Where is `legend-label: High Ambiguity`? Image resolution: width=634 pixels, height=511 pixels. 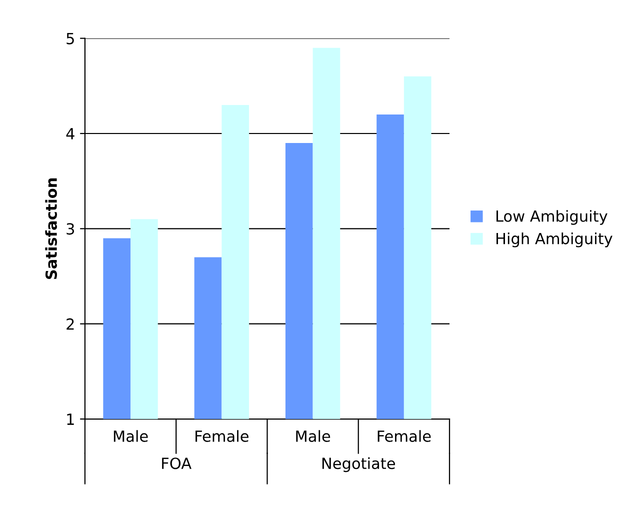 legend-label: High Ambiguity is located at coordinates (554, 240).